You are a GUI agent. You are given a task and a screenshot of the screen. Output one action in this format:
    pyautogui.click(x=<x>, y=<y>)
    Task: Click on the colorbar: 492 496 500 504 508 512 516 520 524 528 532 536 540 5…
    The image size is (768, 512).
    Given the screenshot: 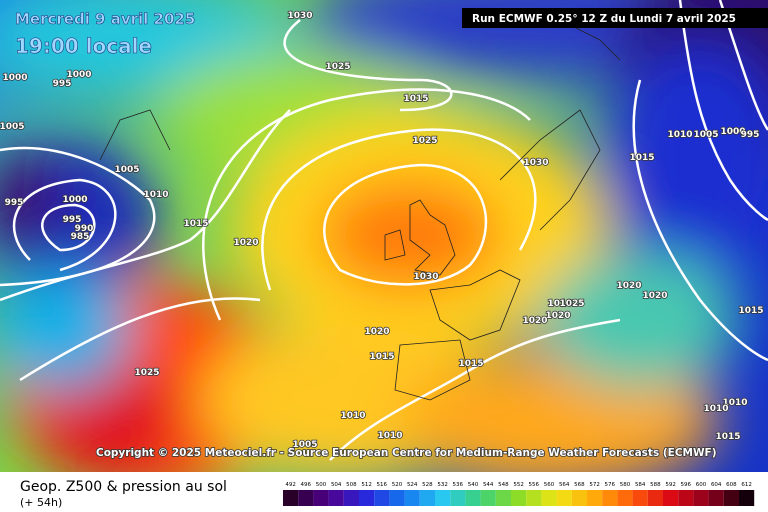 What is the action you would take?
    pyautogui.click(x=519, y=494)
    